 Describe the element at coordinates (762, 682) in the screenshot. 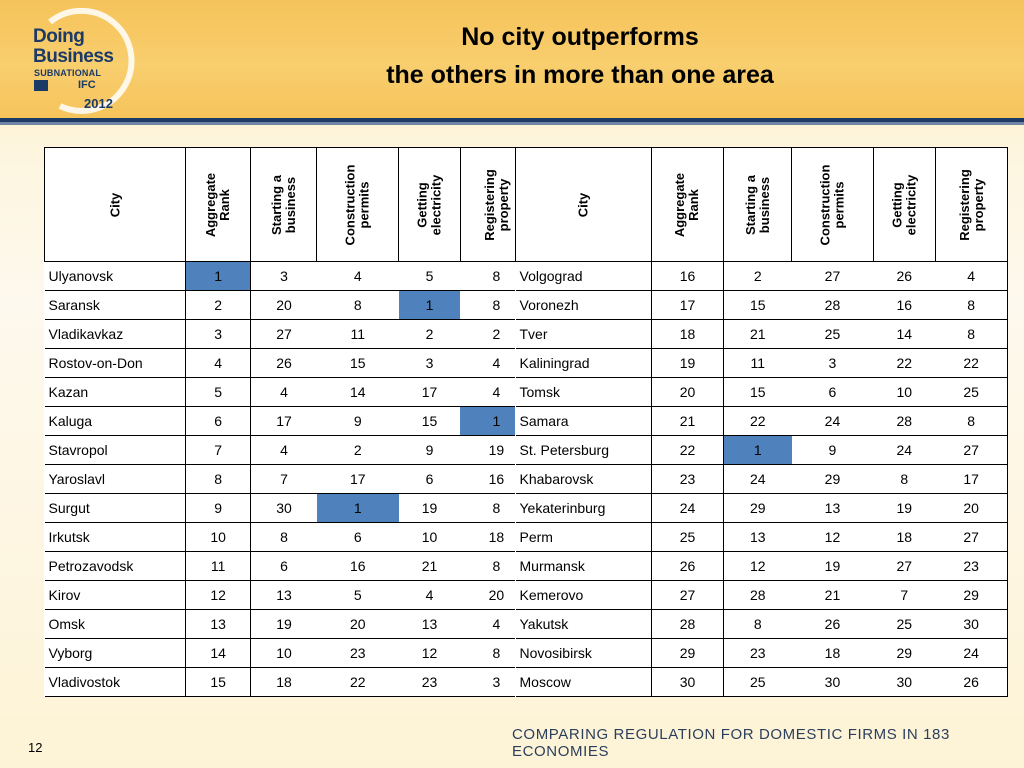

I see `table-row: Moscow 30 25 30 30 26` at that location.